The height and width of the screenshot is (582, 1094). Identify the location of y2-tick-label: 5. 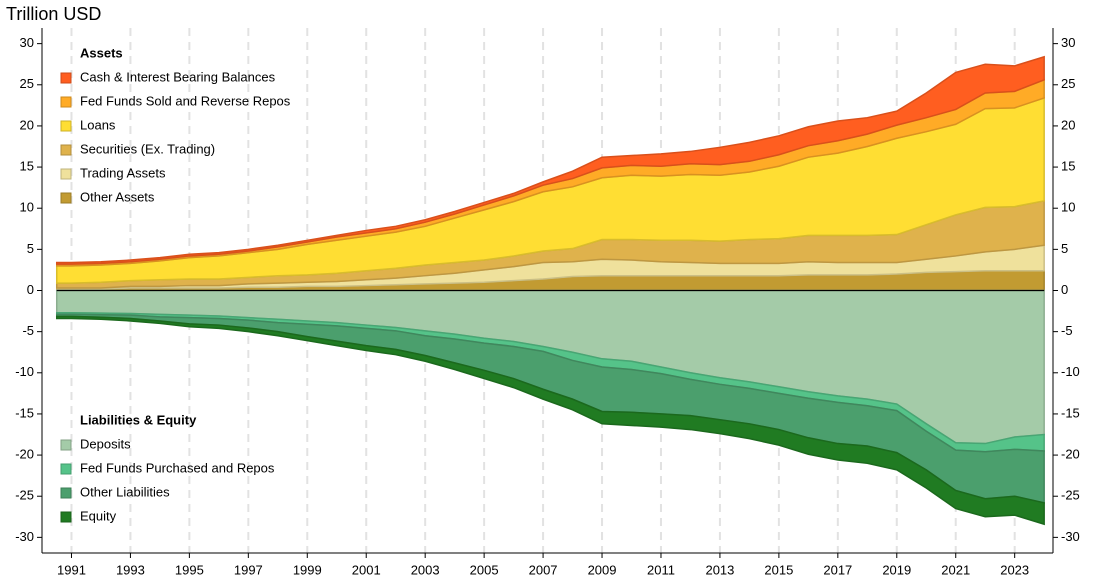
(1064, 248).